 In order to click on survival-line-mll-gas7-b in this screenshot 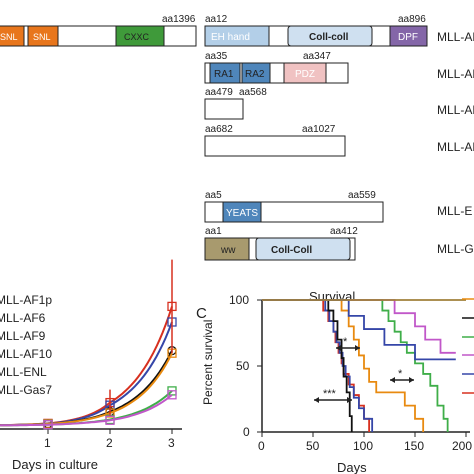, I will do `click(359, 330)`.